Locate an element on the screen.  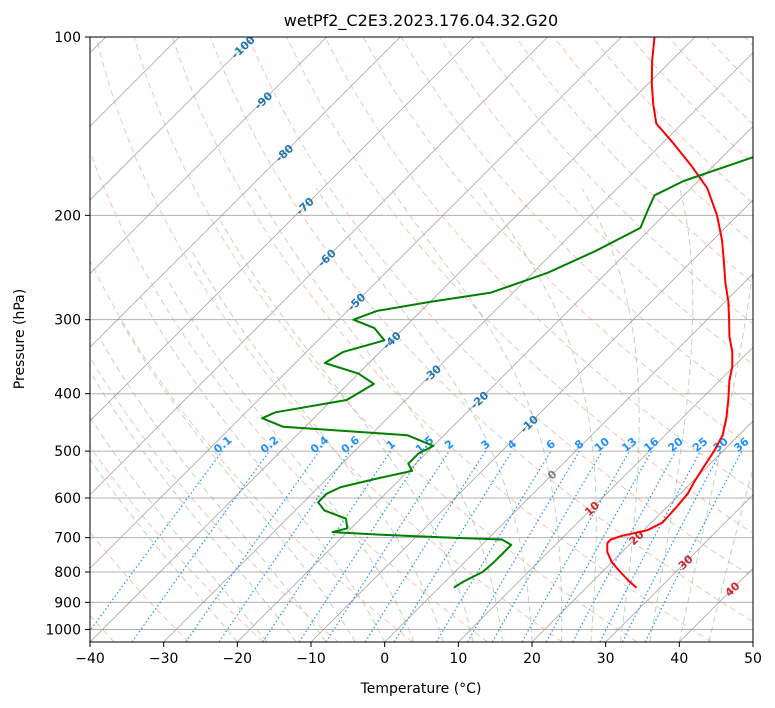
mixing-ratio-label: 0.4 is located at coordinates (320, 444).